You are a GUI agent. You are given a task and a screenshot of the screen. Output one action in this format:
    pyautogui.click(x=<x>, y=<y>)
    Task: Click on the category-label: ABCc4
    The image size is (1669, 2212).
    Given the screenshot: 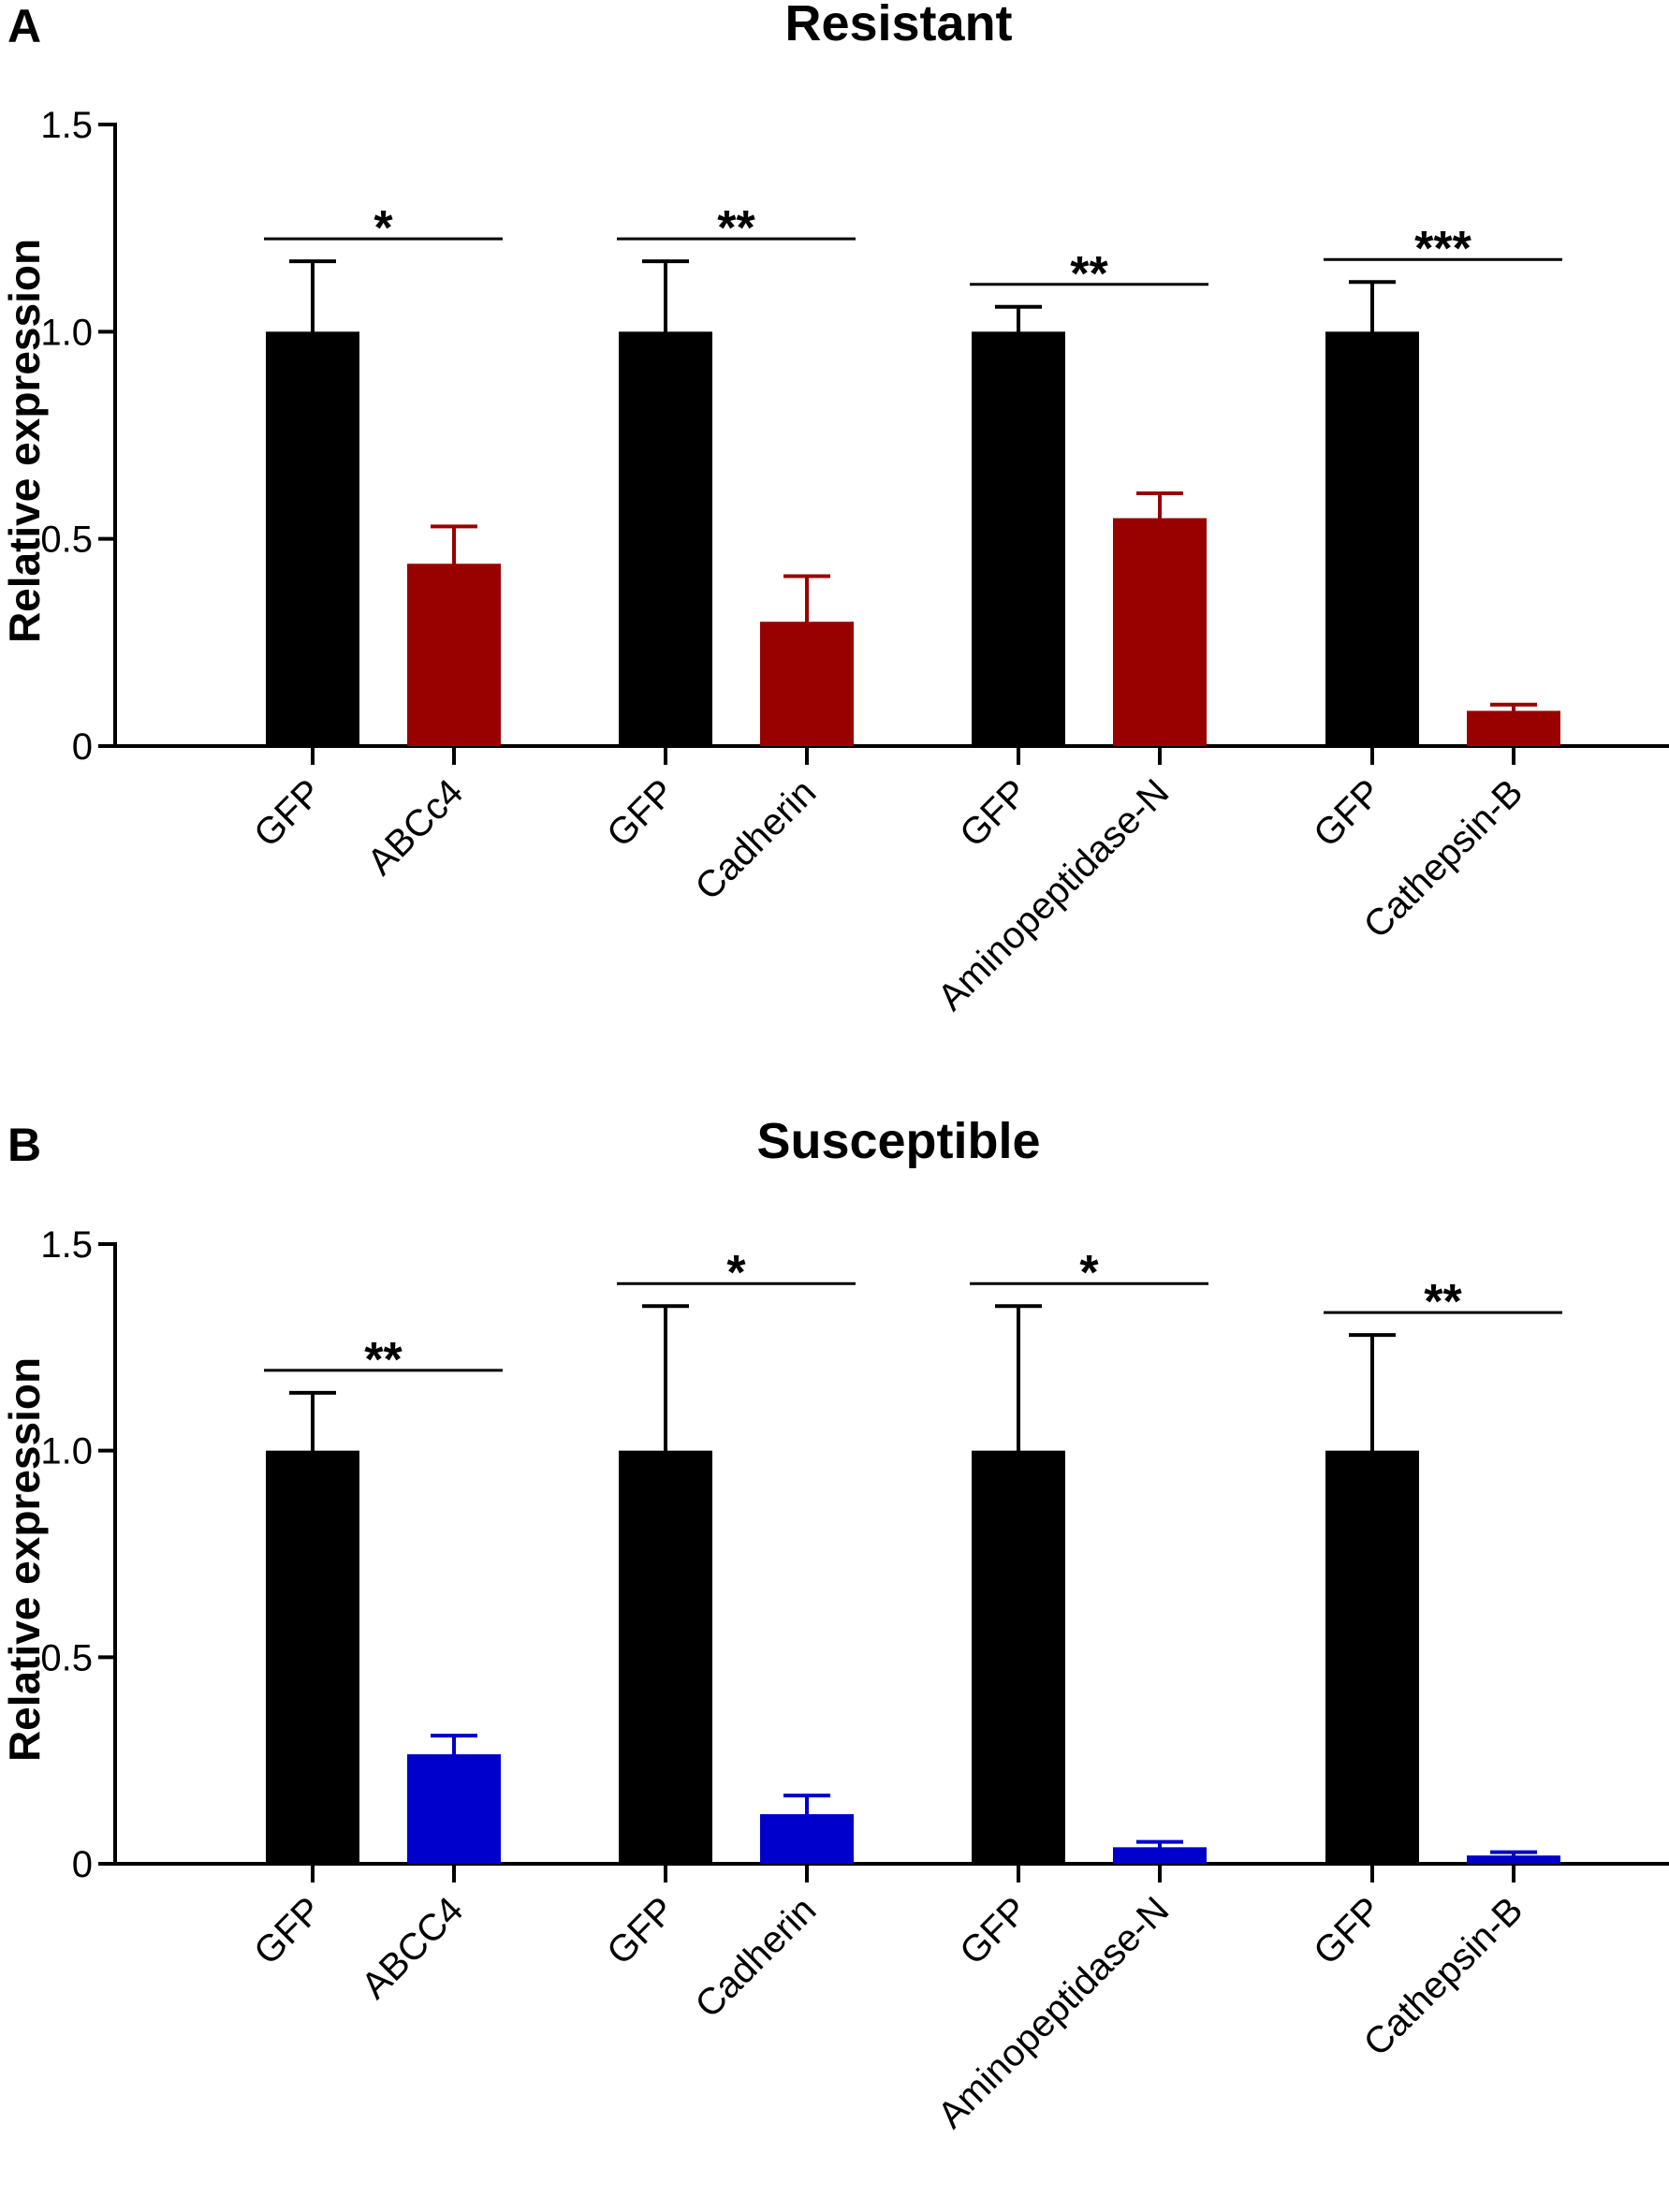 What is the action you would take?
    pyautogui.click(x=415, y=827)
    